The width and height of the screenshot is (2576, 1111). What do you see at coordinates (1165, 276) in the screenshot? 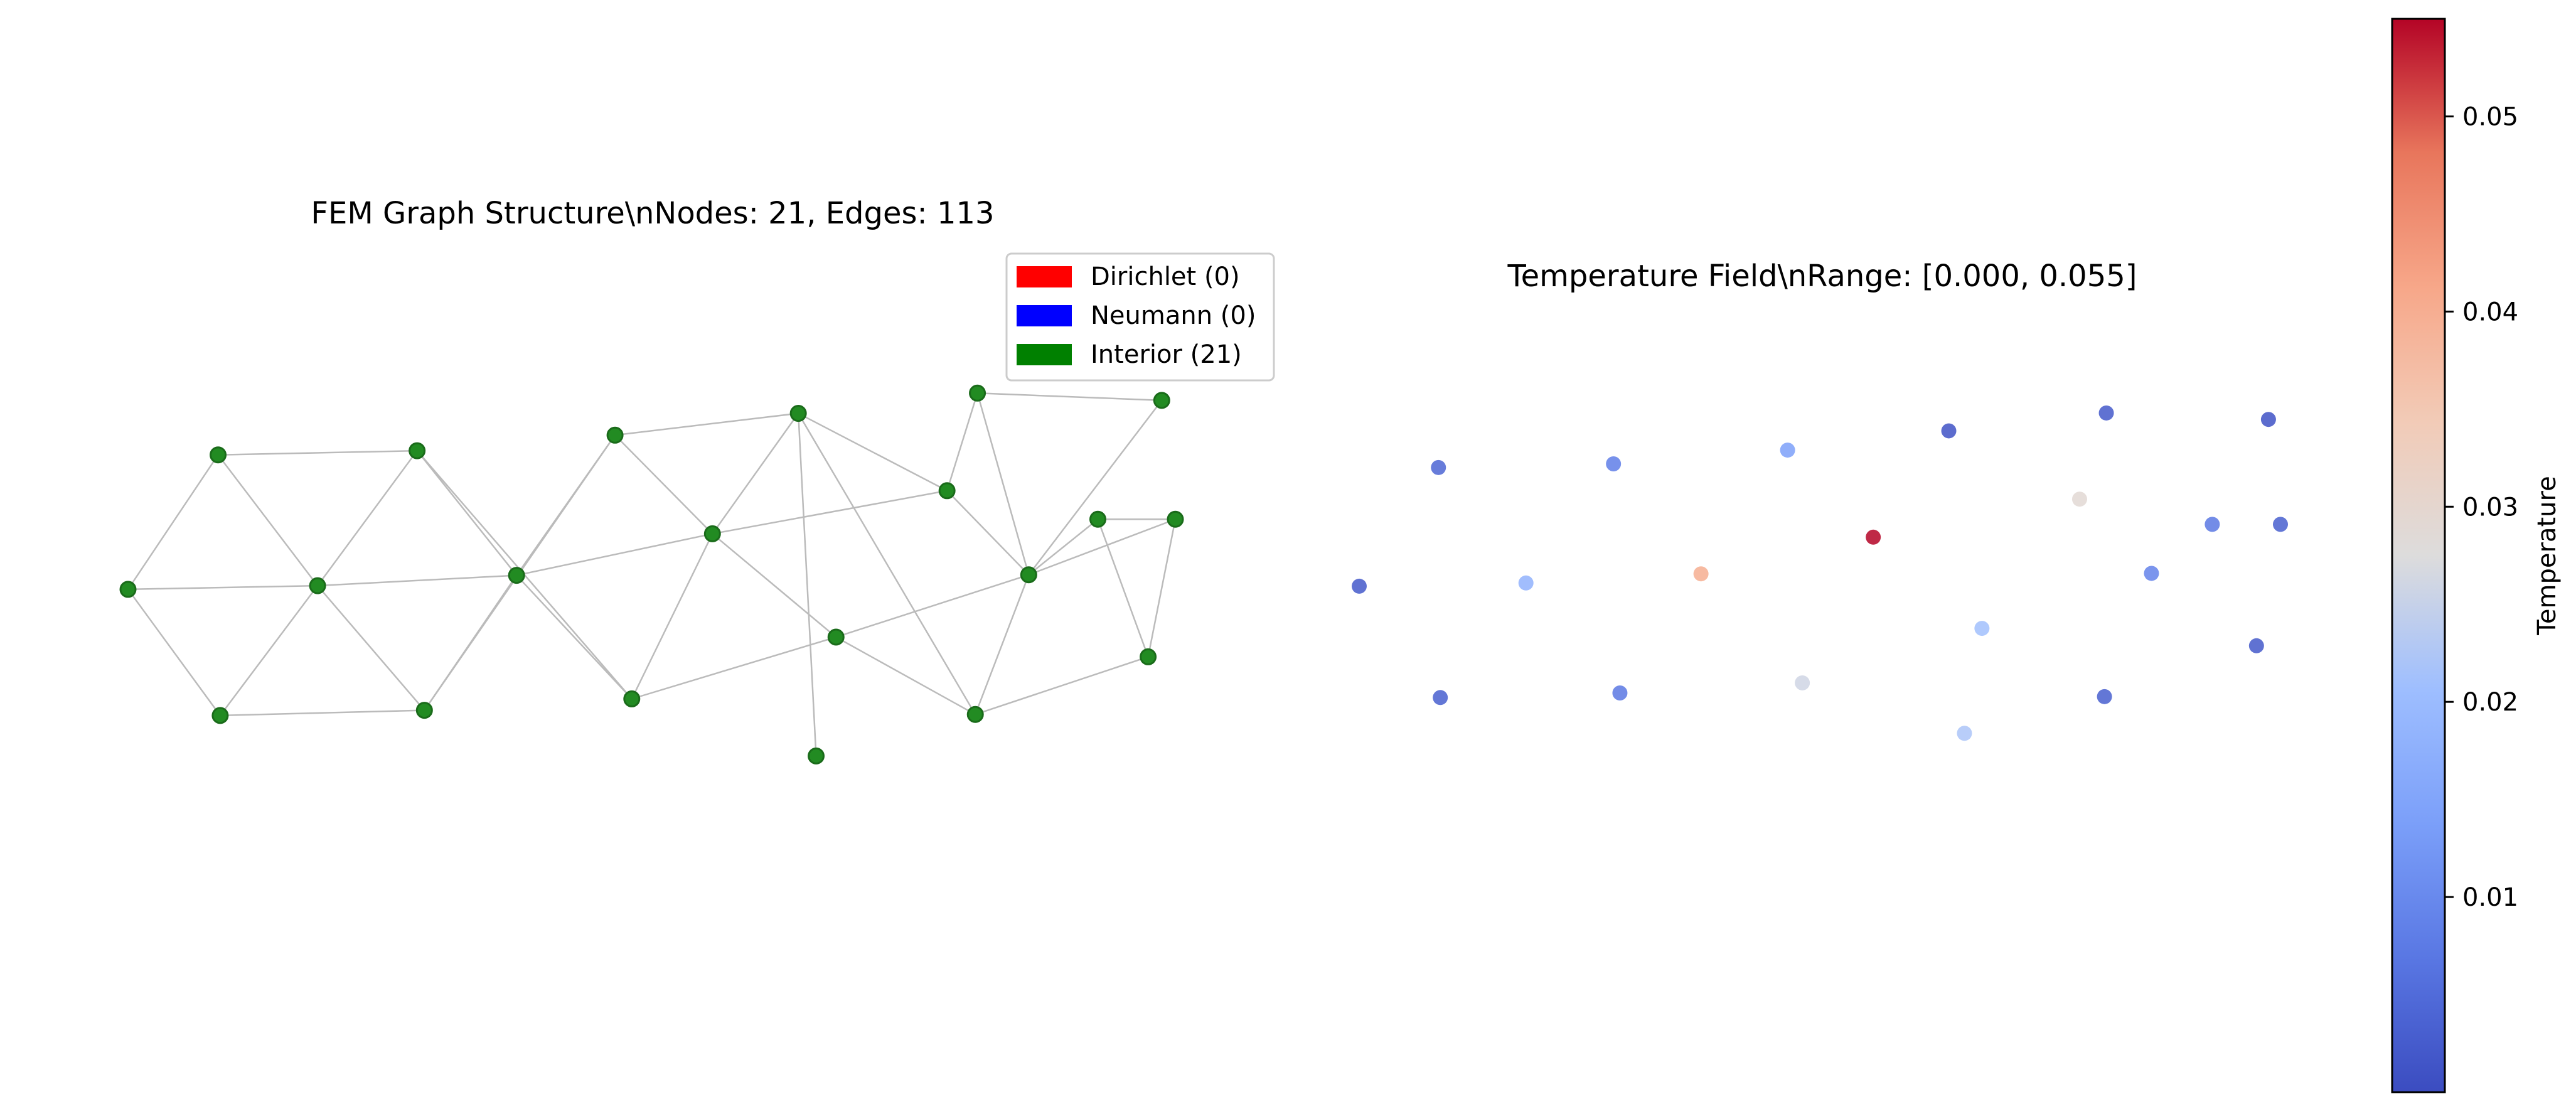
I see `legend-label-dirichlet: Dirichlet (0)` at bounding box center [1165, 276].